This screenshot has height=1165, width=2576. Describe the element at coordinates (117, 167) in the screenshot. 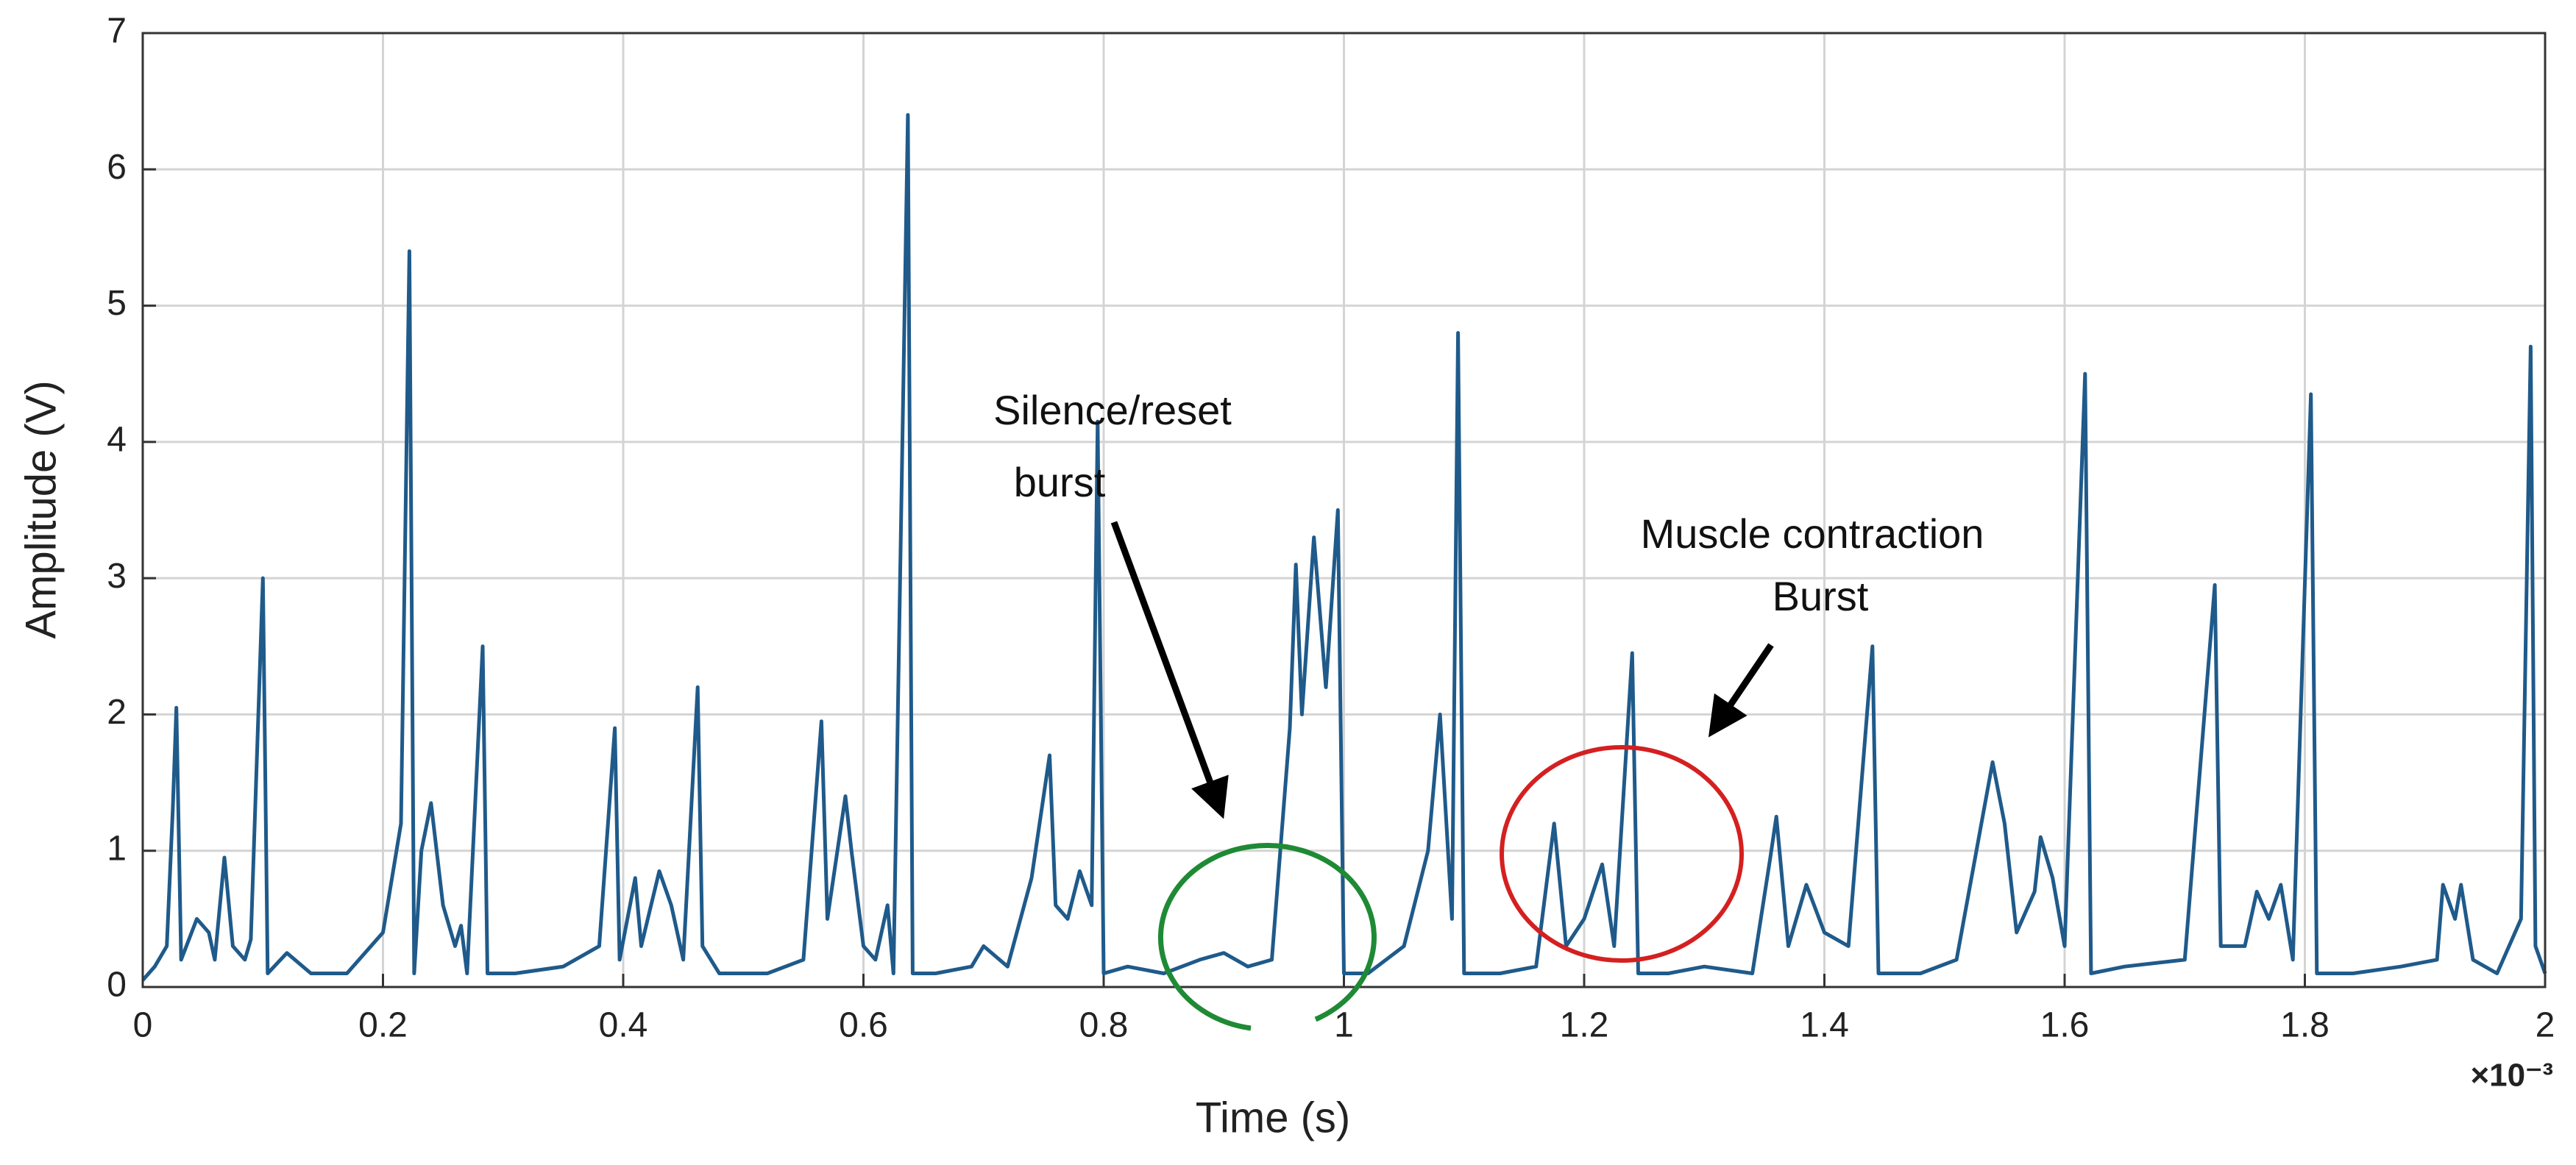

I see `y-tick-label: 6` at that location.